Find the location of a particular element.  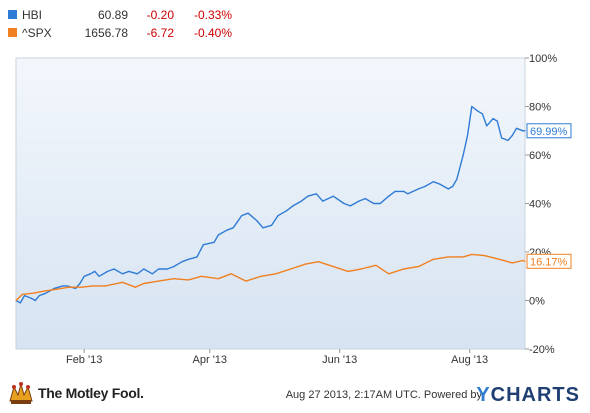

y-tick-label: 60% is located at coordinates (540, 156).